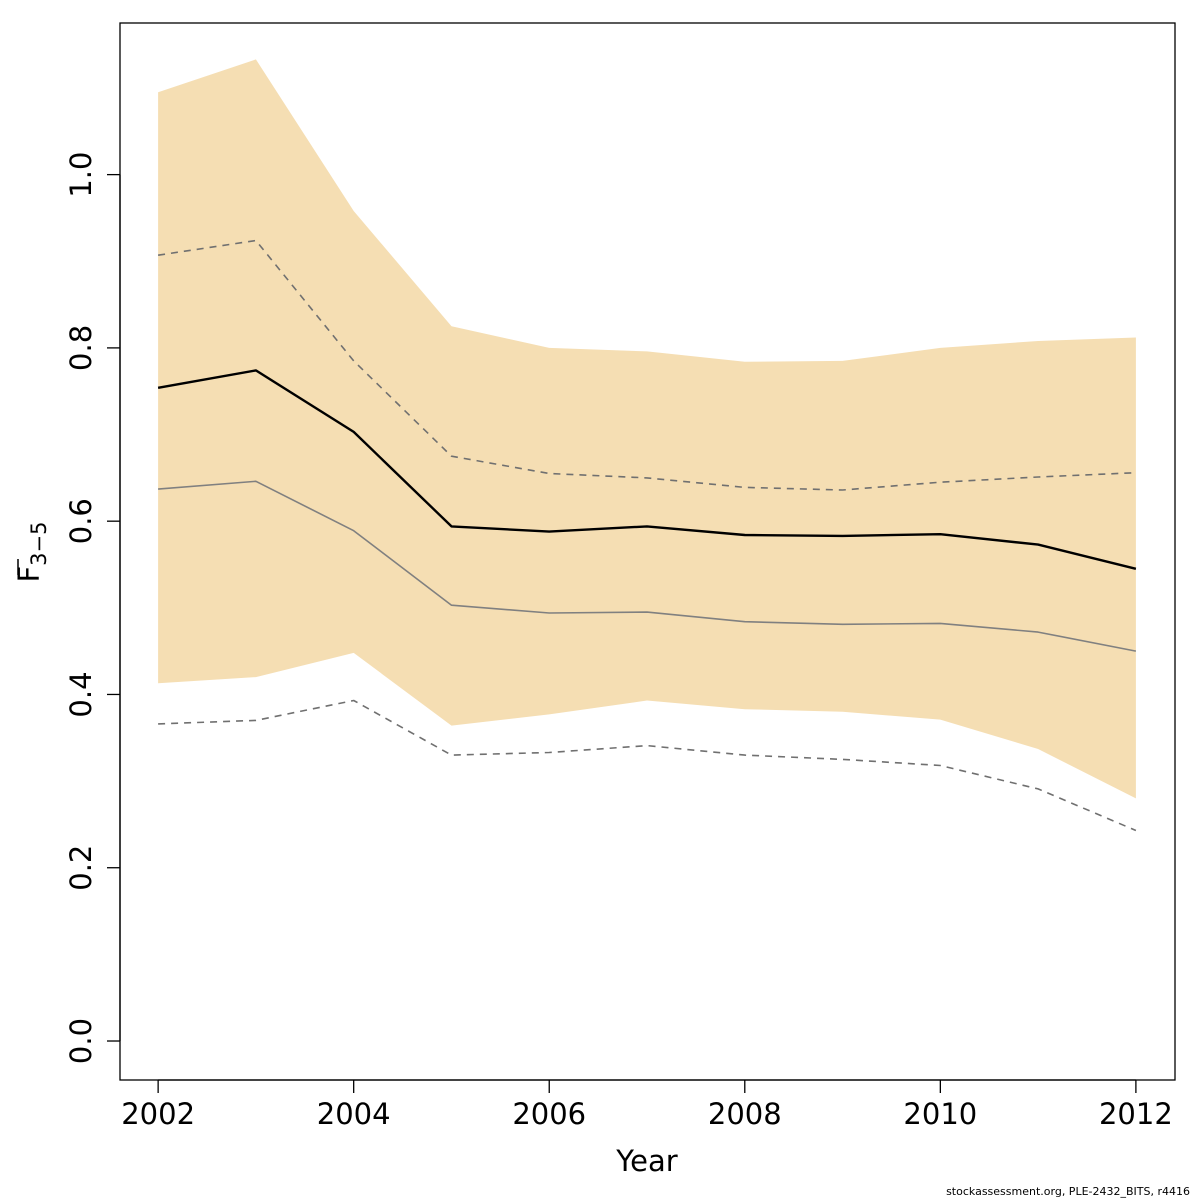 The width and height of the screenshot is (1200, 1200). I want to click on y-axis-title: F3−5, so click(31, 551).